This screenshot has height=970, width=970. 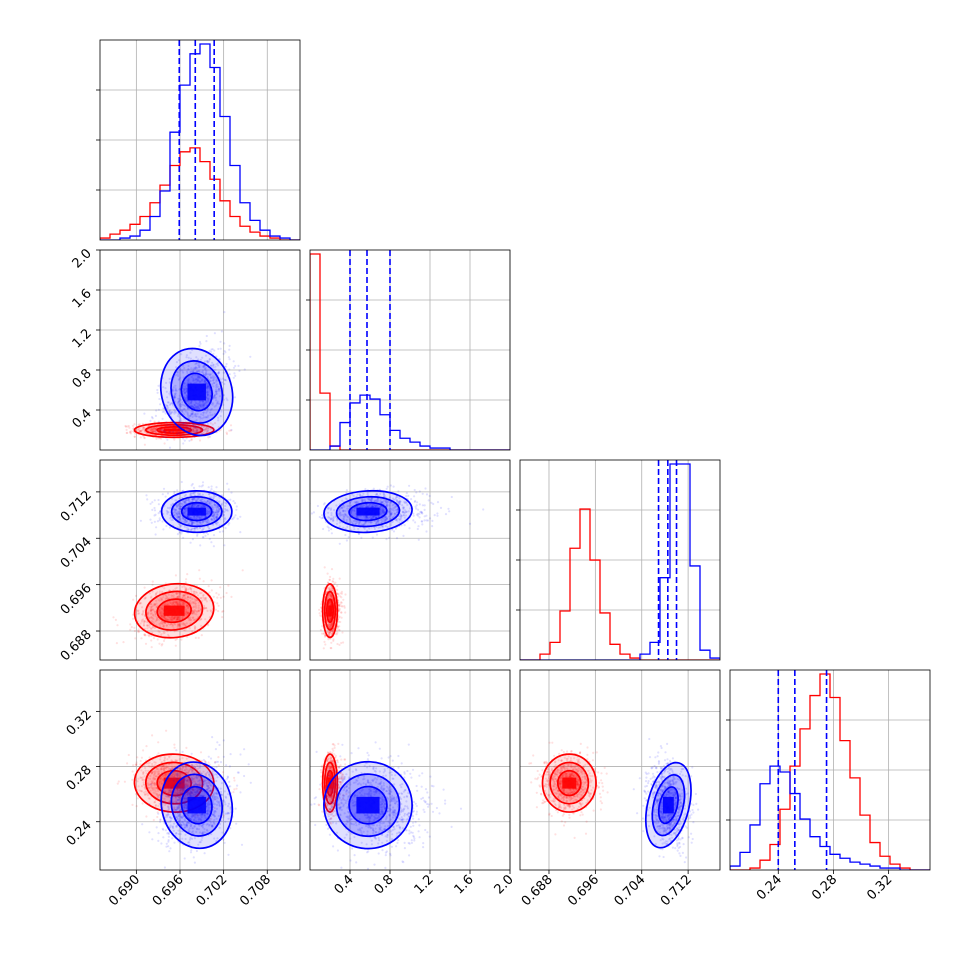 I want to click on x-tick-label: 0.702, so click(x=212, y=890).